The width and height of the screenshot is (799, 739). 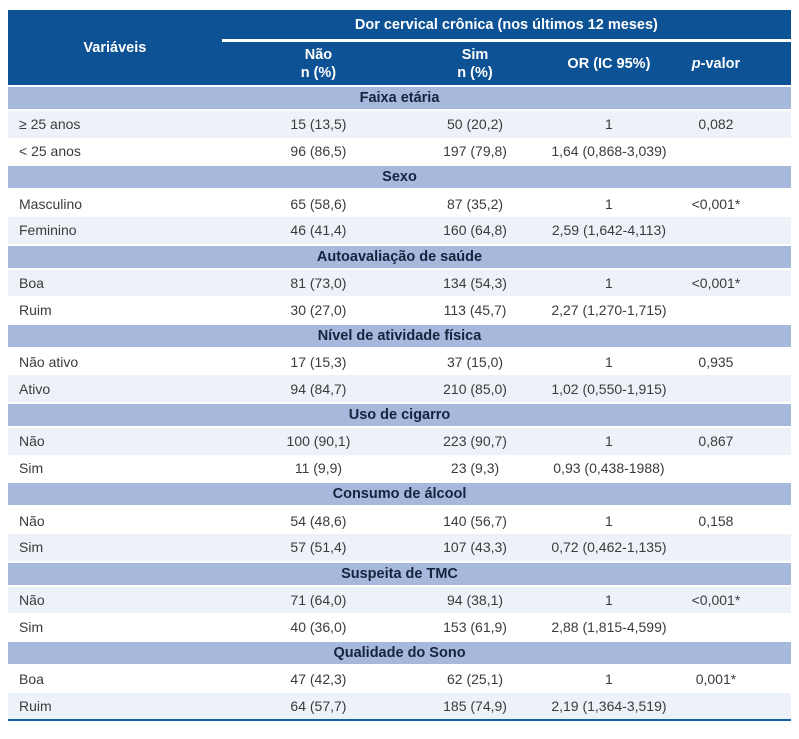 What do you see at coordinates (475, 72) in the screenshot?
I see `col-header-sim-line2: n (%)` at bounding box center [475, 72].